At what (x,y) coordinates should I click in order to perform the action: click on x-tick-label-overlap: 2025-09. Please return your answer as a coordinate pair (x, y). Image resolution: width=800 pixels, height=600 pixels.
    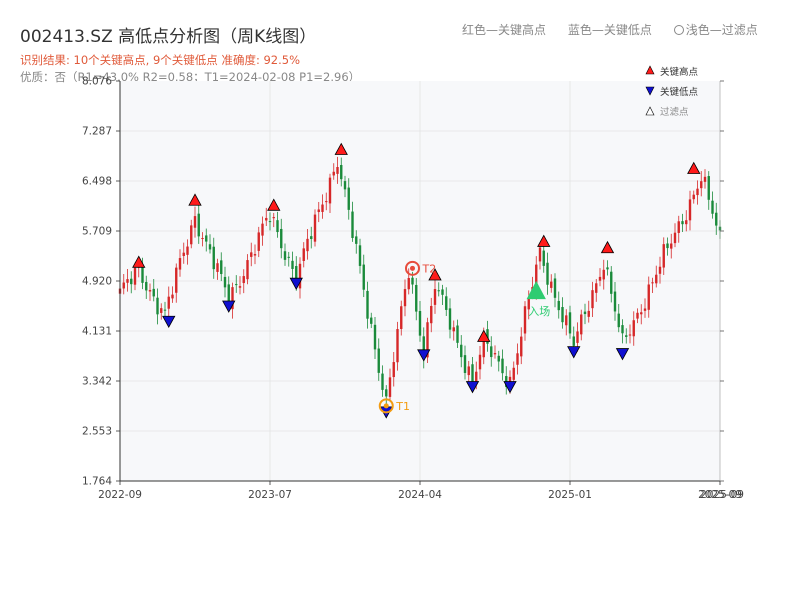
    Looking at the image, I should click on (722, 495).